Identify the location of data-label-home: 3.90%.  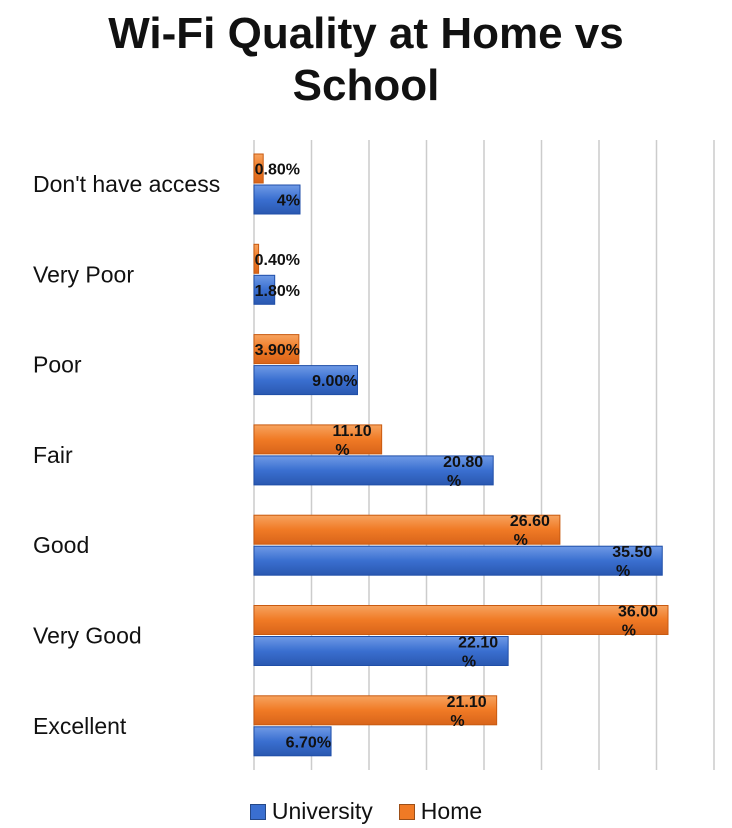
(277, 350).